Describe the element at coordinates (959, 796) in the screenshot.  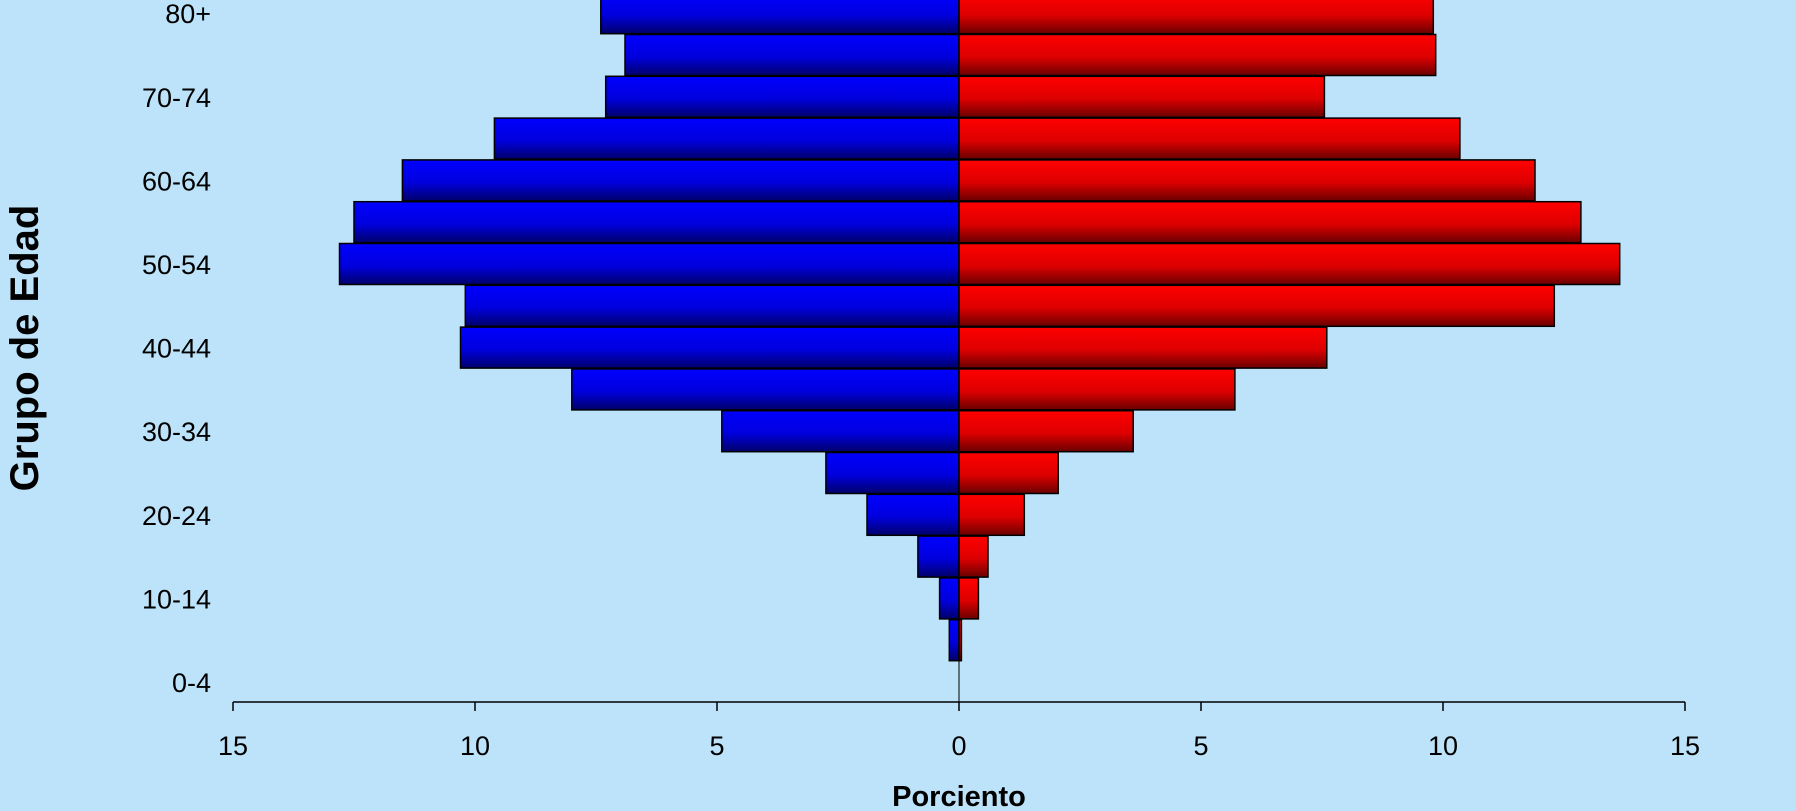
I see `x-axis-title: Porciento` at that location.